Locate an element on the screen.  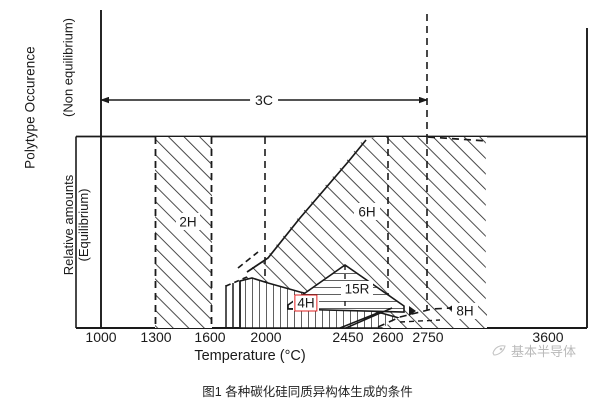
x-axis-title: Temperature (°C) is located at coordinates (250, 356).